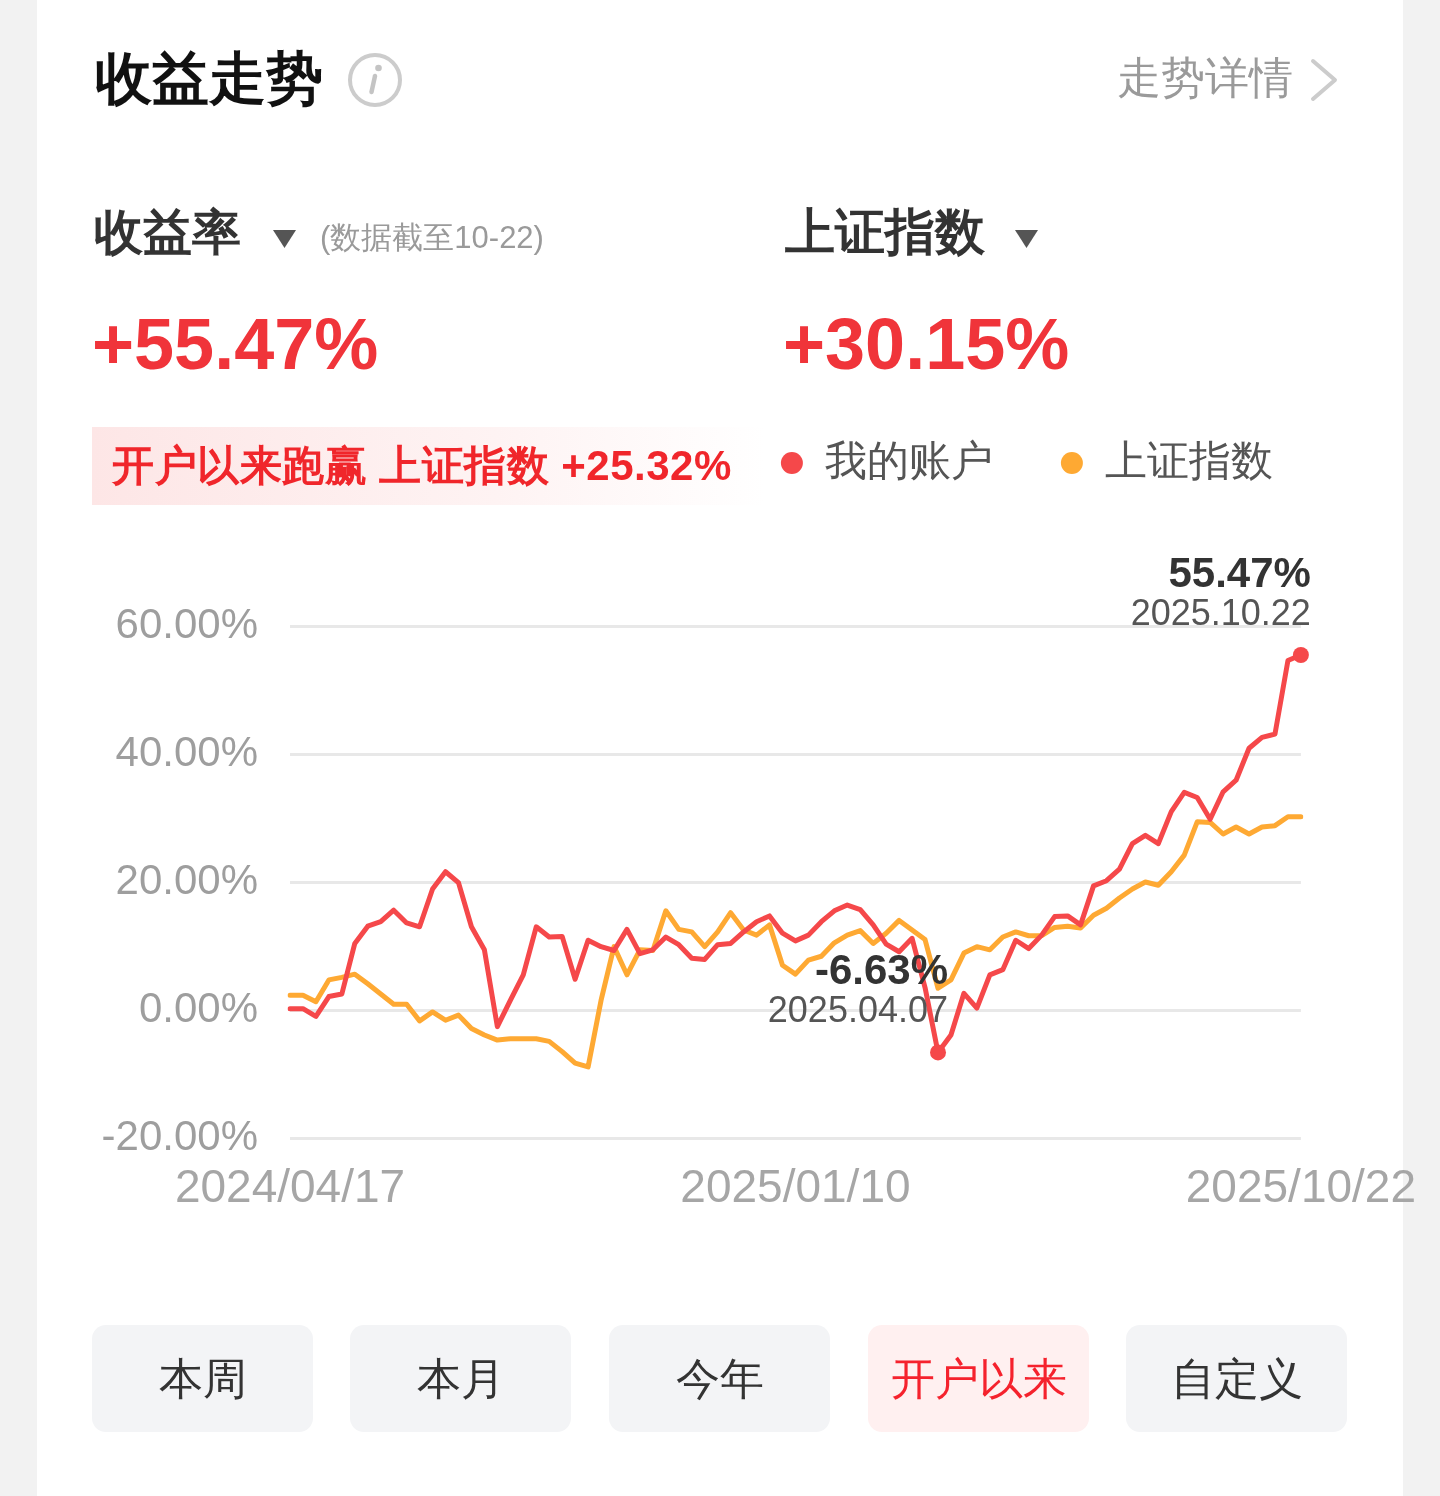 The width and height of the screenshot is (1440, 1496). I want to click on text: (数据截至10-22), so click(432, 237).